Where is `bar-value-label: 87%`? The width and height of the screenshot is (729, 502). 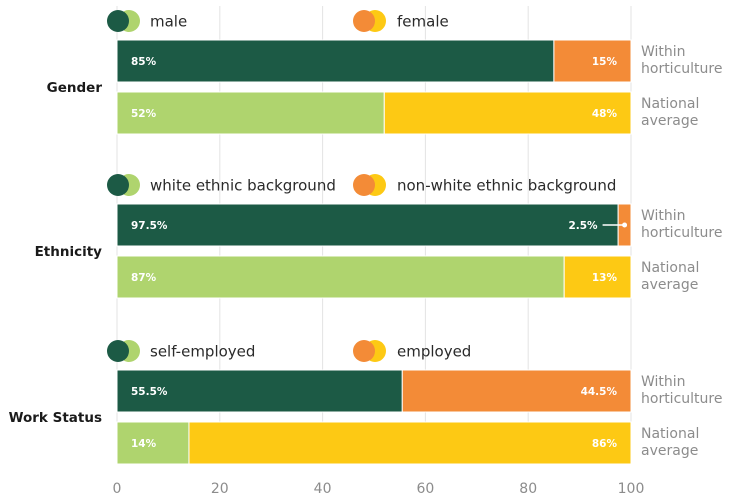 bar-value-label: 87% is located at coordinates (144, 278).